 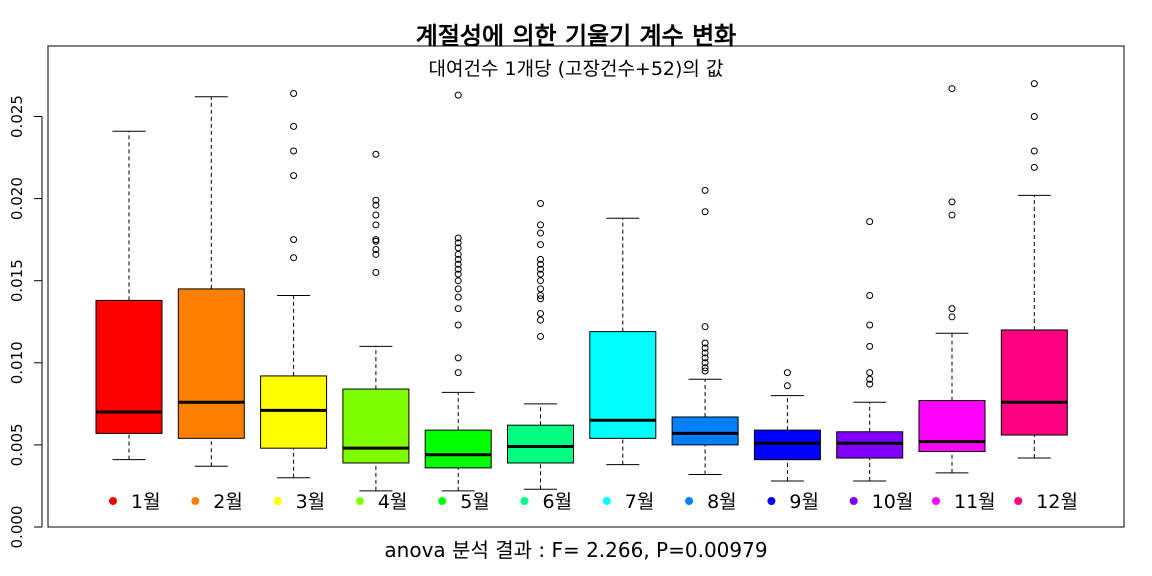 I want to click on legend-label: 10월, so click(x=893, y=502).